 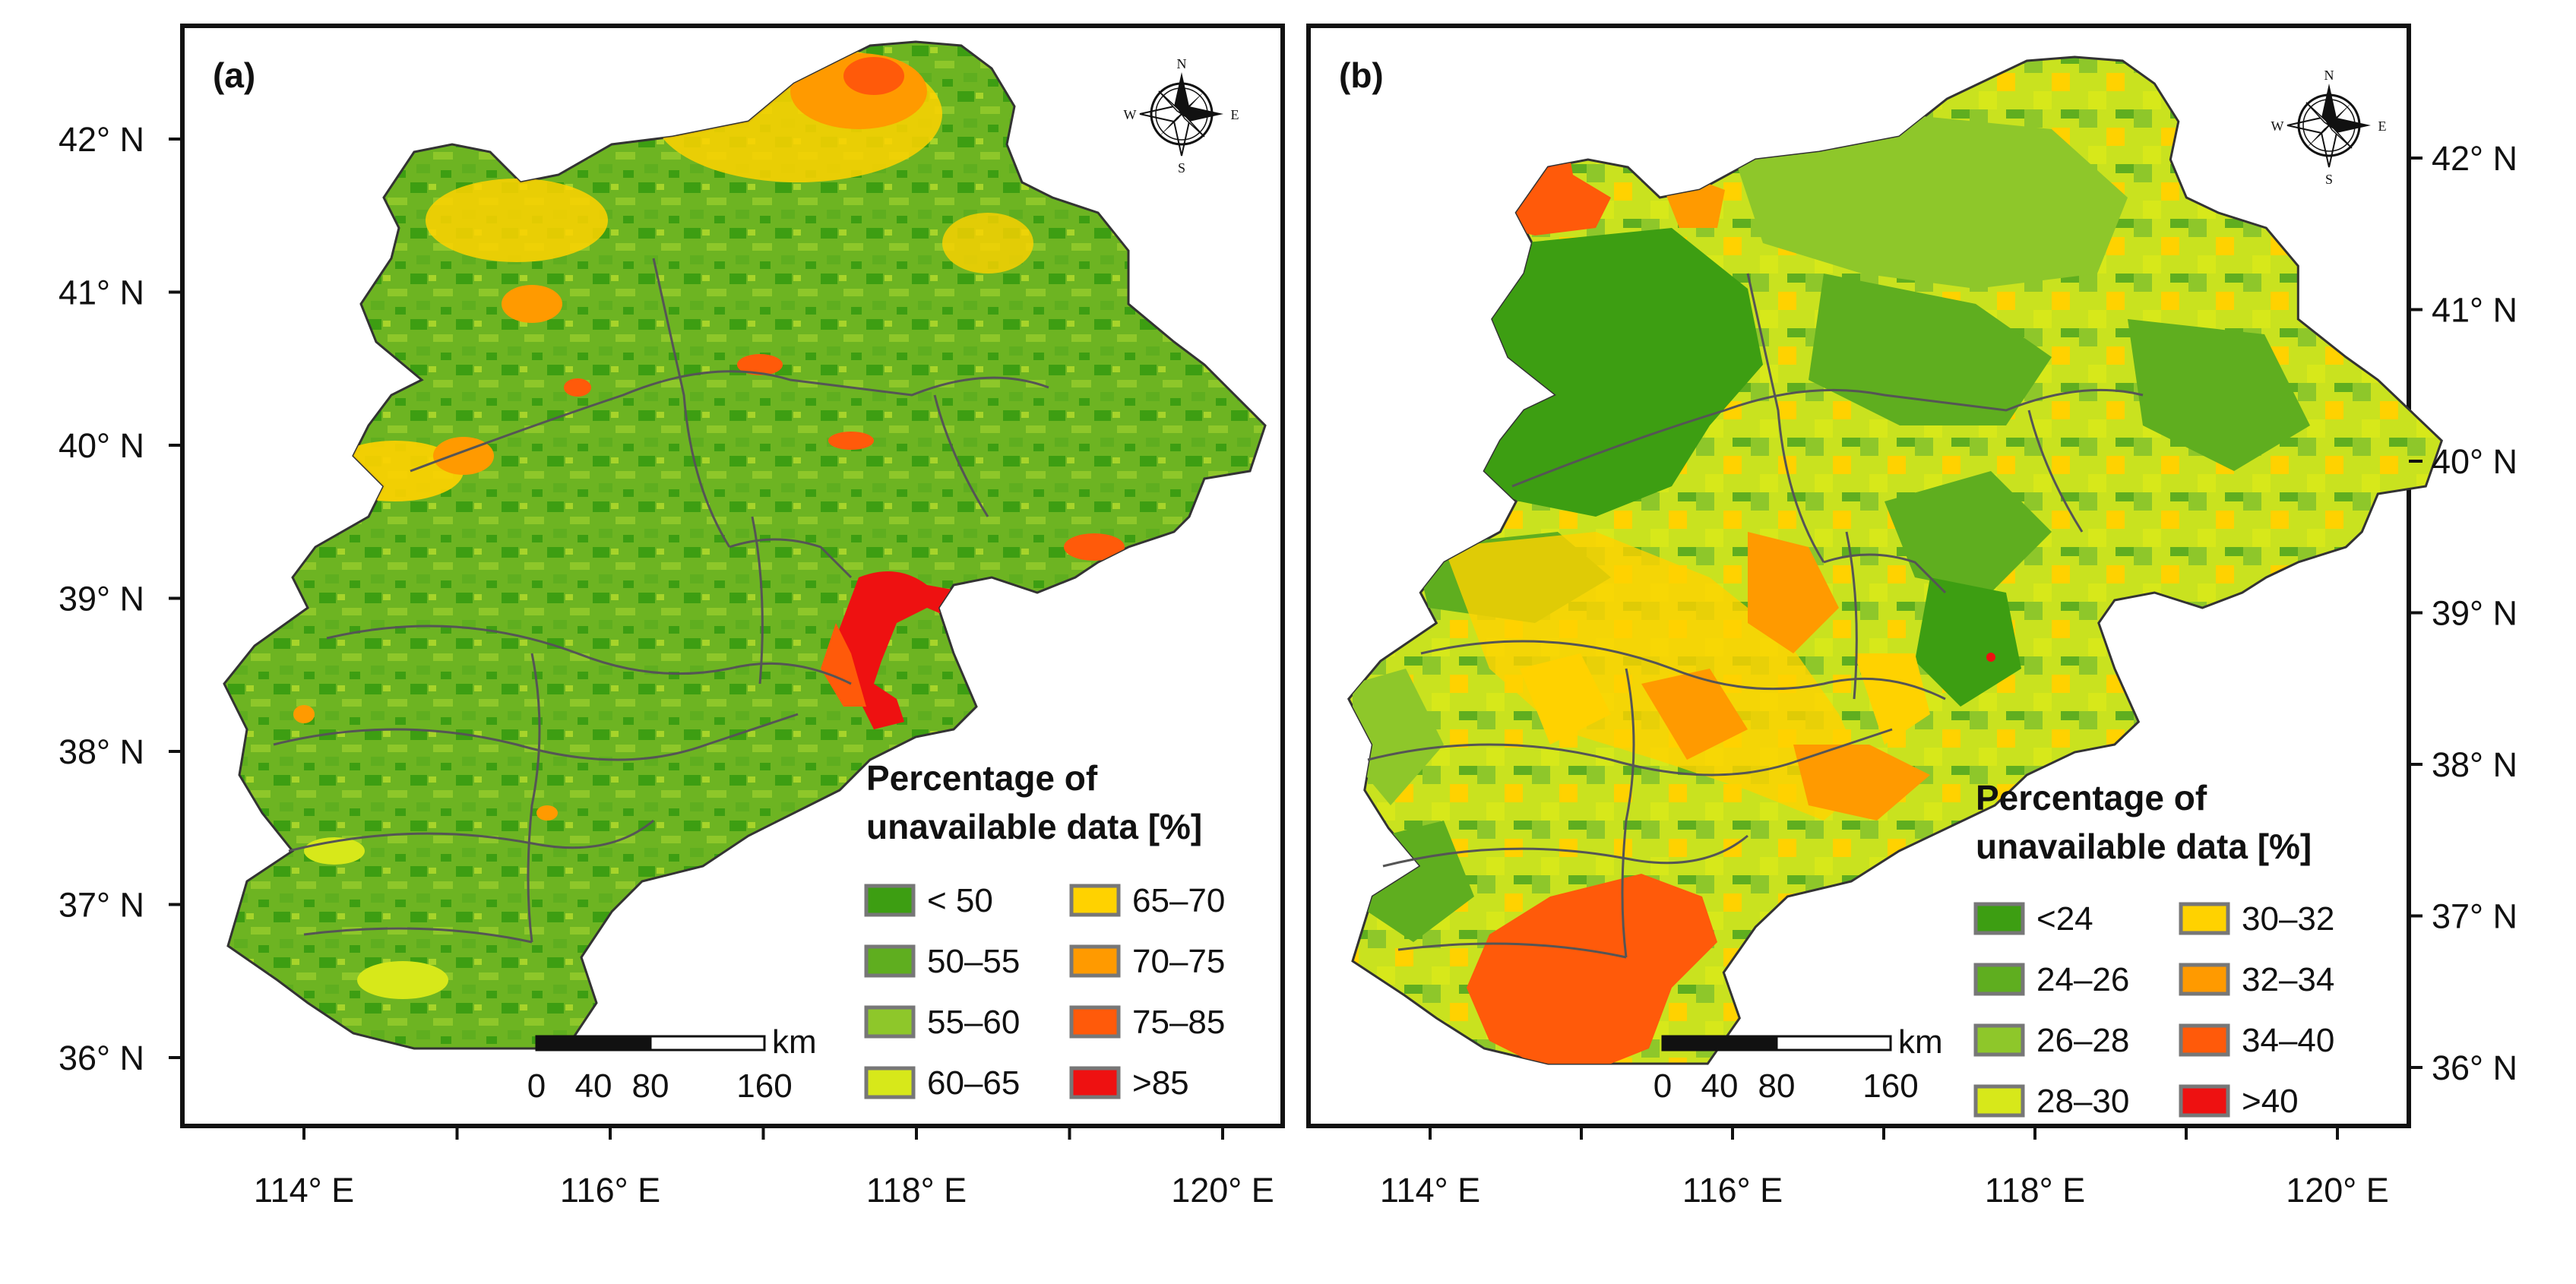 I want to click on scale-b-tick-160: 160, so click(x=1890, y=1086).